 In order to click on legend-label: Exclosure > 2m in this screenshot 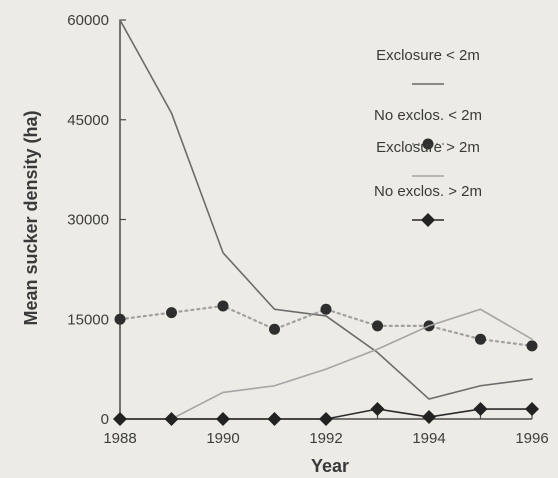, I will do `click(428, 147)`.